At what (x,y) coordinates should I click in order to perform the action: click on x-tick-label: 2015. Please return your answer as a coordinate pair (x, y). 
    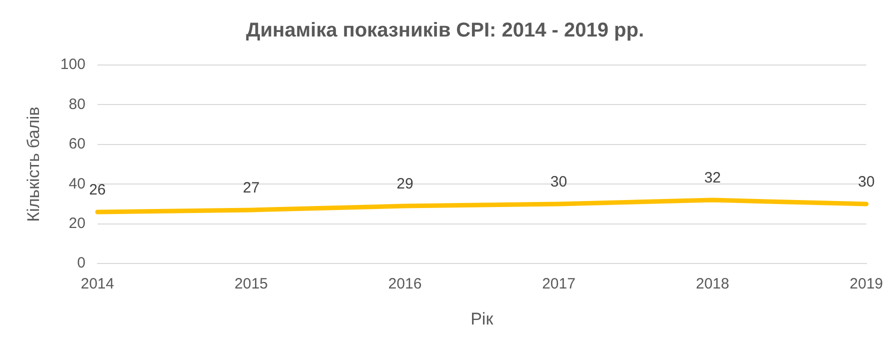
    Looking at the image, I should click on (251, 284).